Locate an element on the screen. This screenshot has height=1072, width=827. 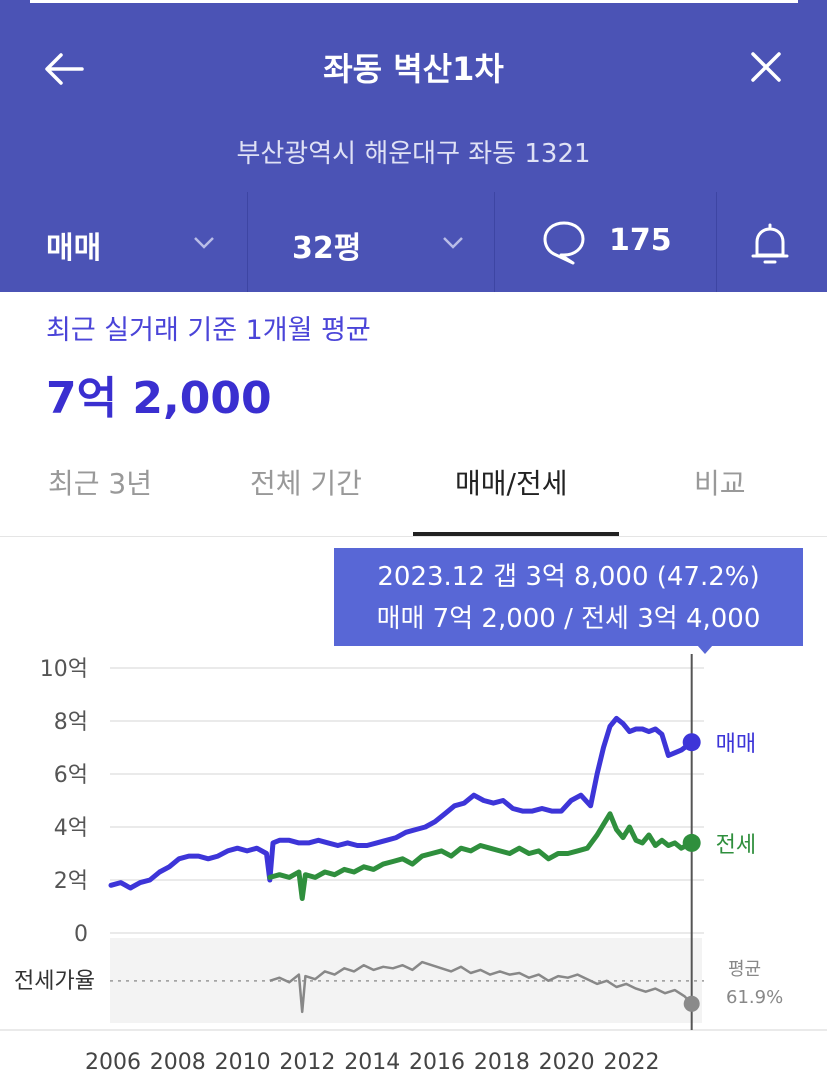
ratio-label: 전세가율 is located at coordinates (54, 981).